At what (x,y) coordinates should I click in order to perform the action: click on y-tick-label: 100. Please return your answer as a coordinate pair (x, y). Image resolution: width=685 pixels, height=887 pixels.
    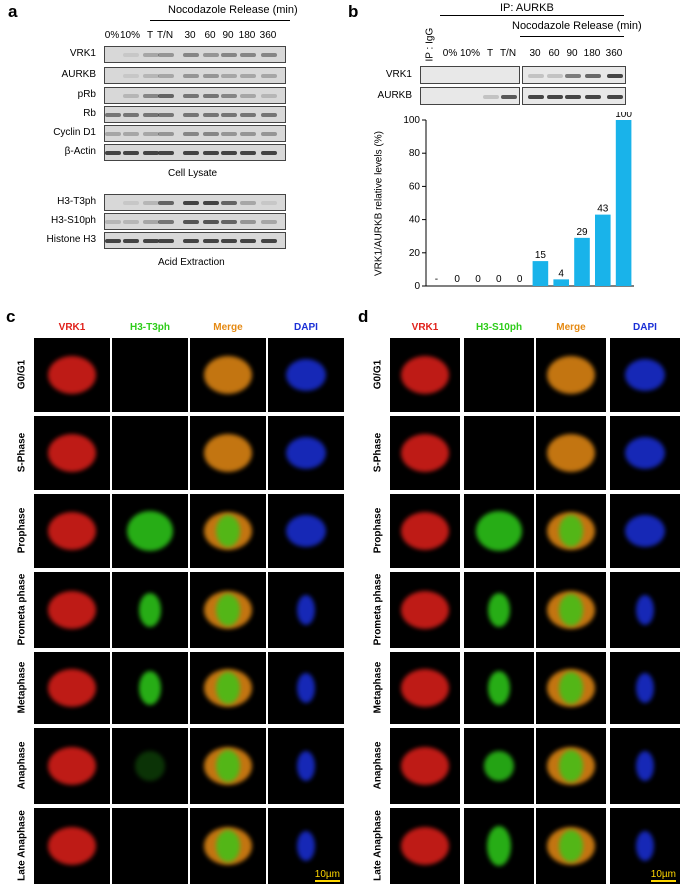
    Looking at the image, I should click on (411, 120).